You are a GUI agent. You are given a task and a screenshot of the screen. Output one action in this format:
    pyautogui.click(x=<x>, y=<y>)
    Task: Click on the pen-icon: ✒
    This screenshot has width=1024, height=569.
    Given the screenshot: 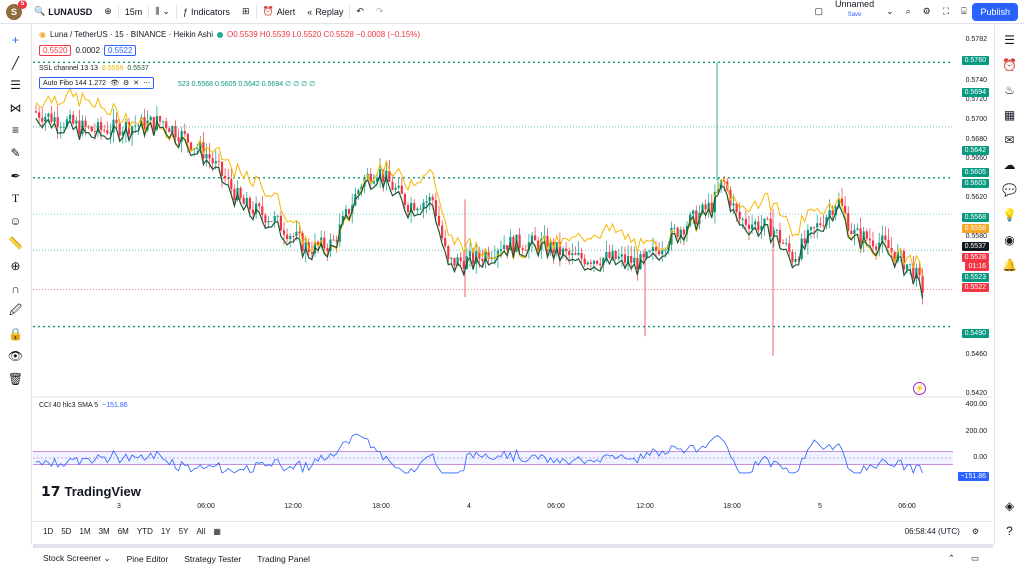 What is the action you would take?
    pyautogui.click(x=15, y=175)
    